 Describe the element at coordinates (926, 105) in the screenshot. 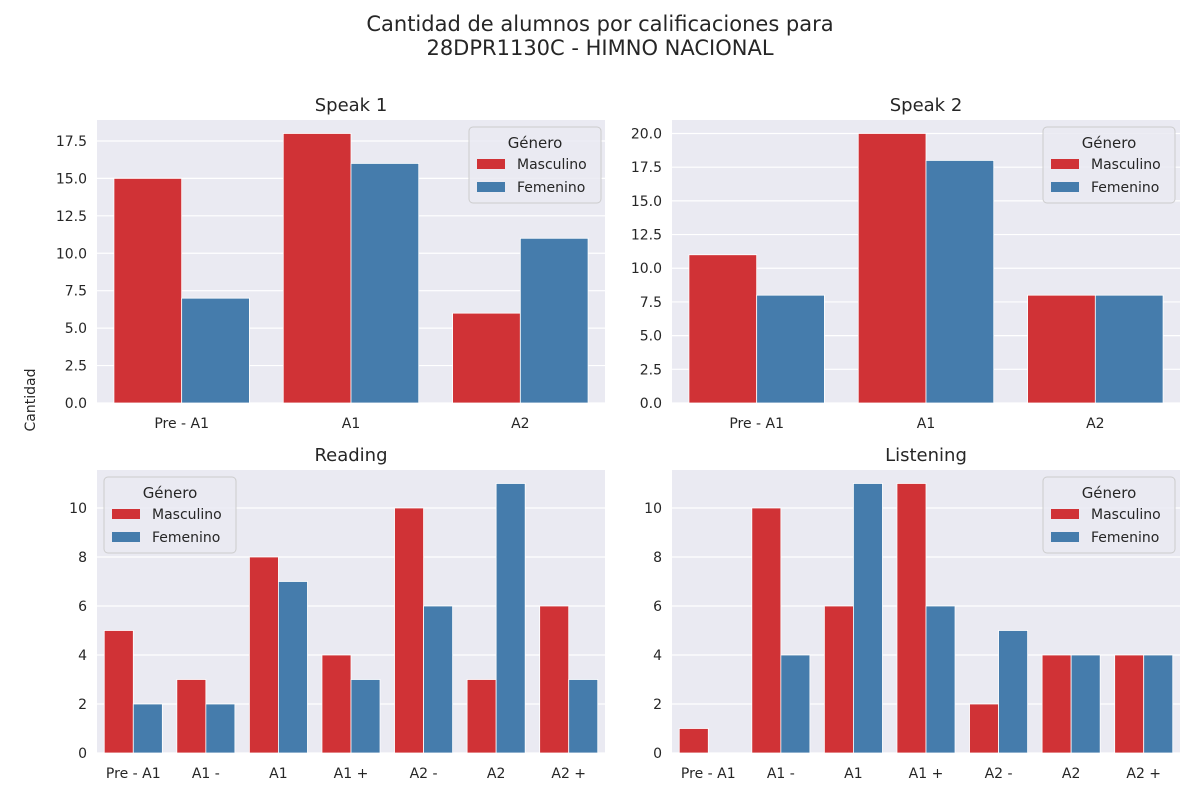

I see `subplot-title: Speak 2` at that location.